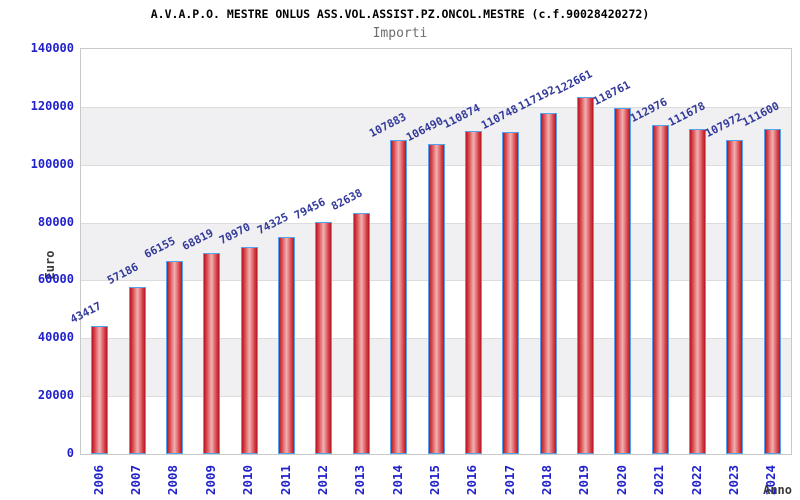  What do you see at coordinates (772, 291) in the screenshot?
I see `bar-2024` at bounding box center [772, 291].